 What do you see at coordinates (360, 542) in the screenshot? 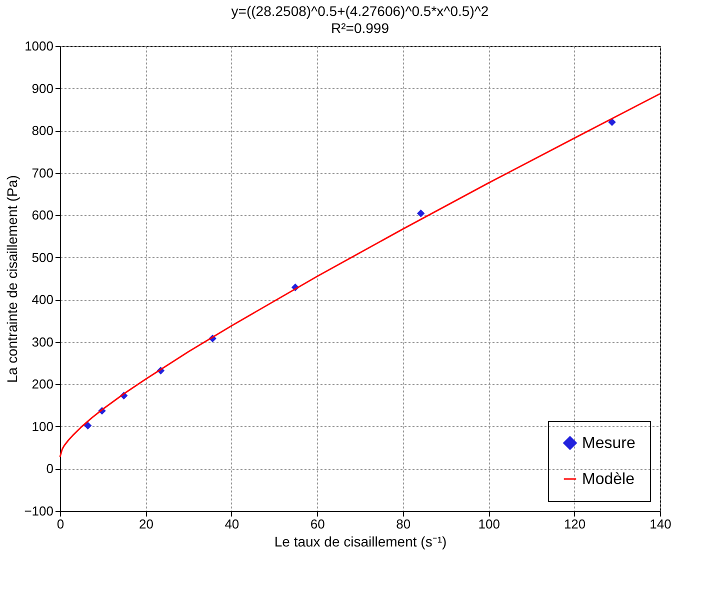
I see `x-axis-title: Le taux de cisaillement (s⁻¹)` at bounding box center [360, 542].